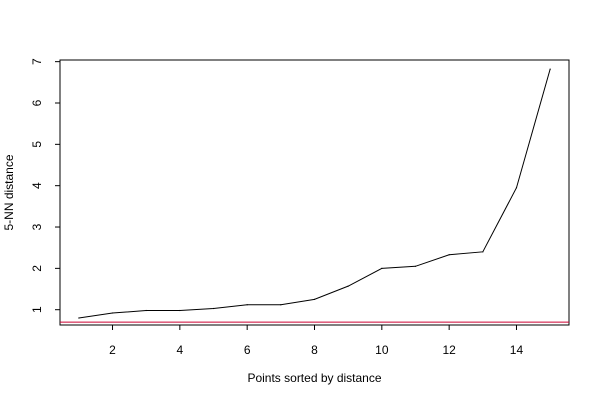 This screenshot has width=600, height=400. What do you see at coordinates (517, 350) in the screenshot?
I see `x-tick-label: 14` at bounding box center [517, 350].